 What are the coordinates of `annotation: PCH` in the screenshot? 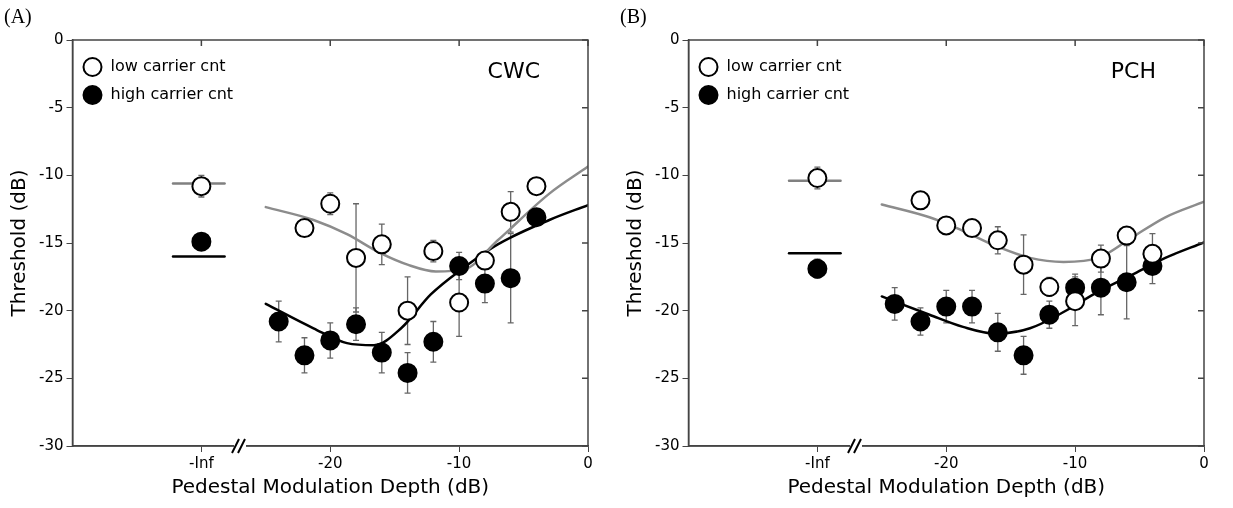 It's located at (1133, 70).